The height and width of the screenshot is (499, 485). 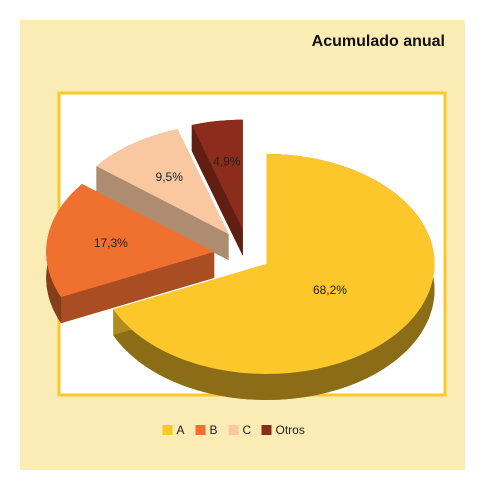 I want to click on data-label: 9,5%, so click(x=170, y=177).